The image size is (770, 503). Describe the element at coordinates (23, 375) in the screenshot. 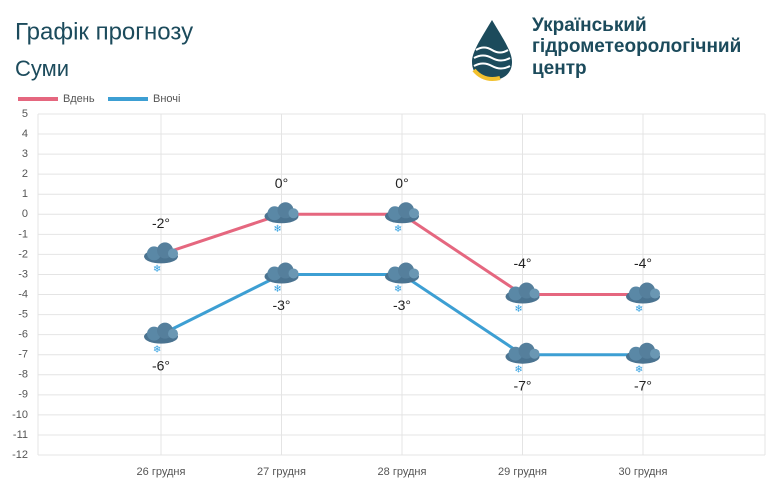

I see `y-tick-label: -8` at that location.